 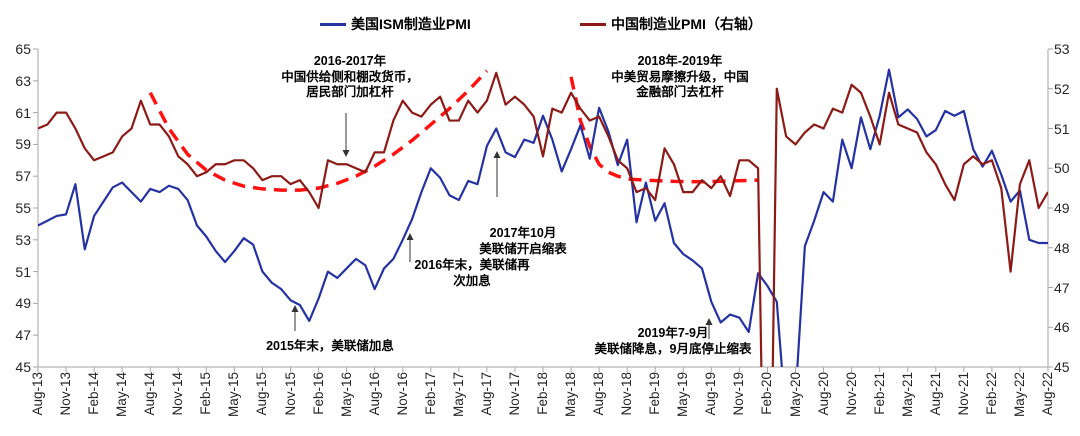 I want to click on annotation-5: 2015年末，美联储加息, so click(x=330, y=347).